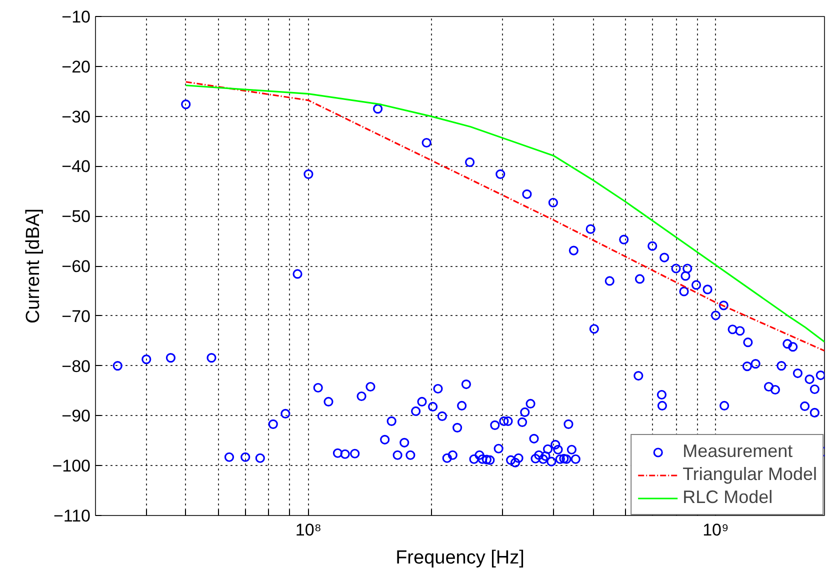 Image resolution: width=830 pixels, height=580 pixels. Describe the element at coordinates (76, 66) in the screenshot. I see `y-tick-label: −20` at that location.